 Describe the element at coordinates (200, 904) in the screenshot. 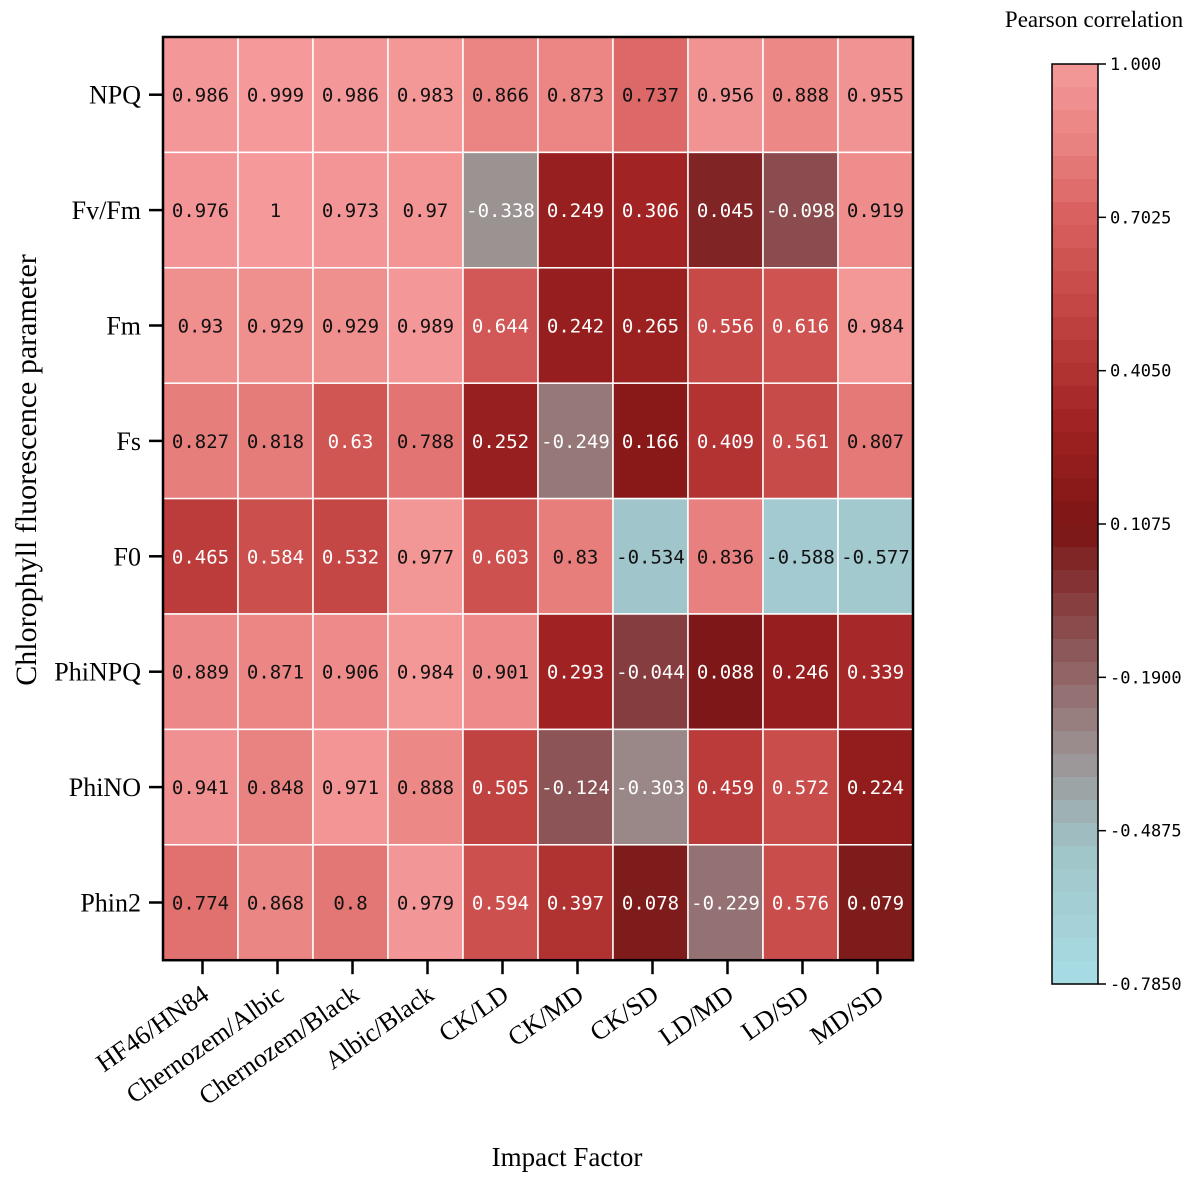

I see `cell-value-label: 0.774` at that location.